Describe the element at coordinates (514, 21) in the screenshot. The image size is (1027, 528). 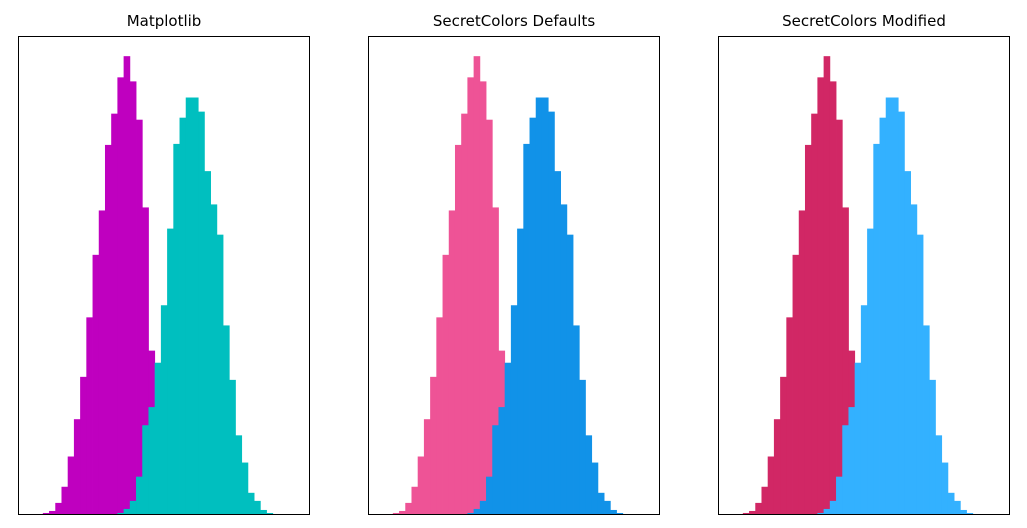
I see `panel-title: SecretColors Defaults` at that location.